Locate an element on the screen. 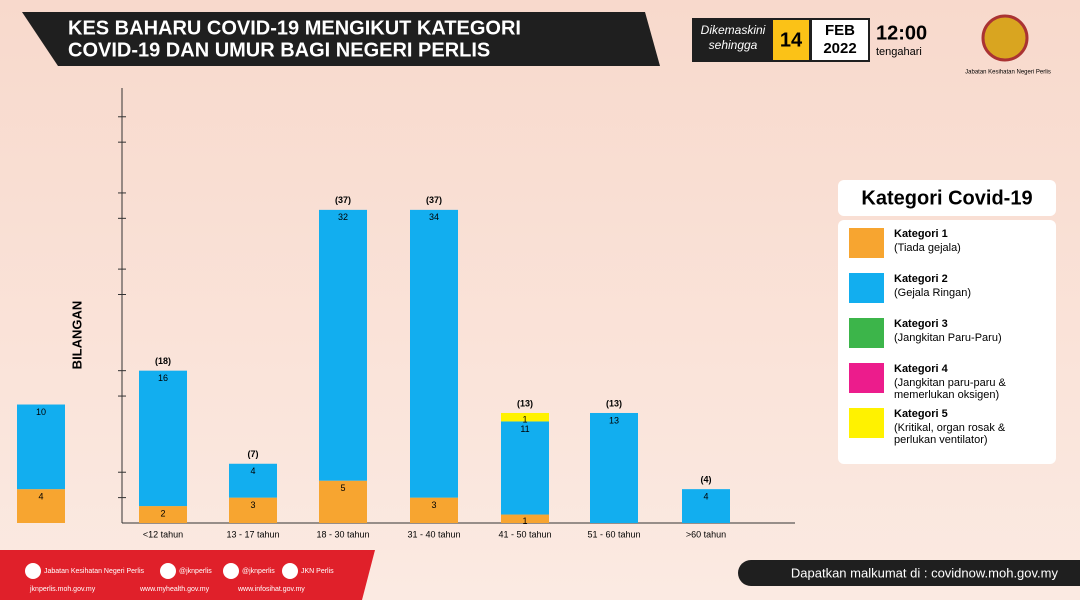 This screenshot has width=1080, height=605. x-tick-label: <12 tahun is located at coordinates (163, 534).